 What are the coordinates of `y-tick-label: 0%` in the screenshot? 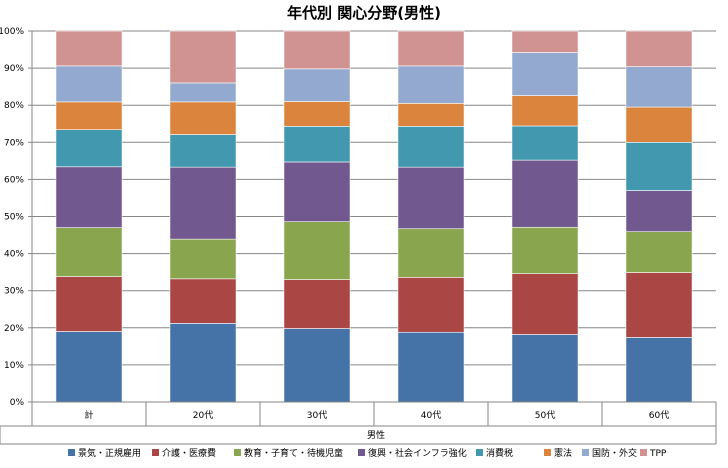 It's located at (17, 403).